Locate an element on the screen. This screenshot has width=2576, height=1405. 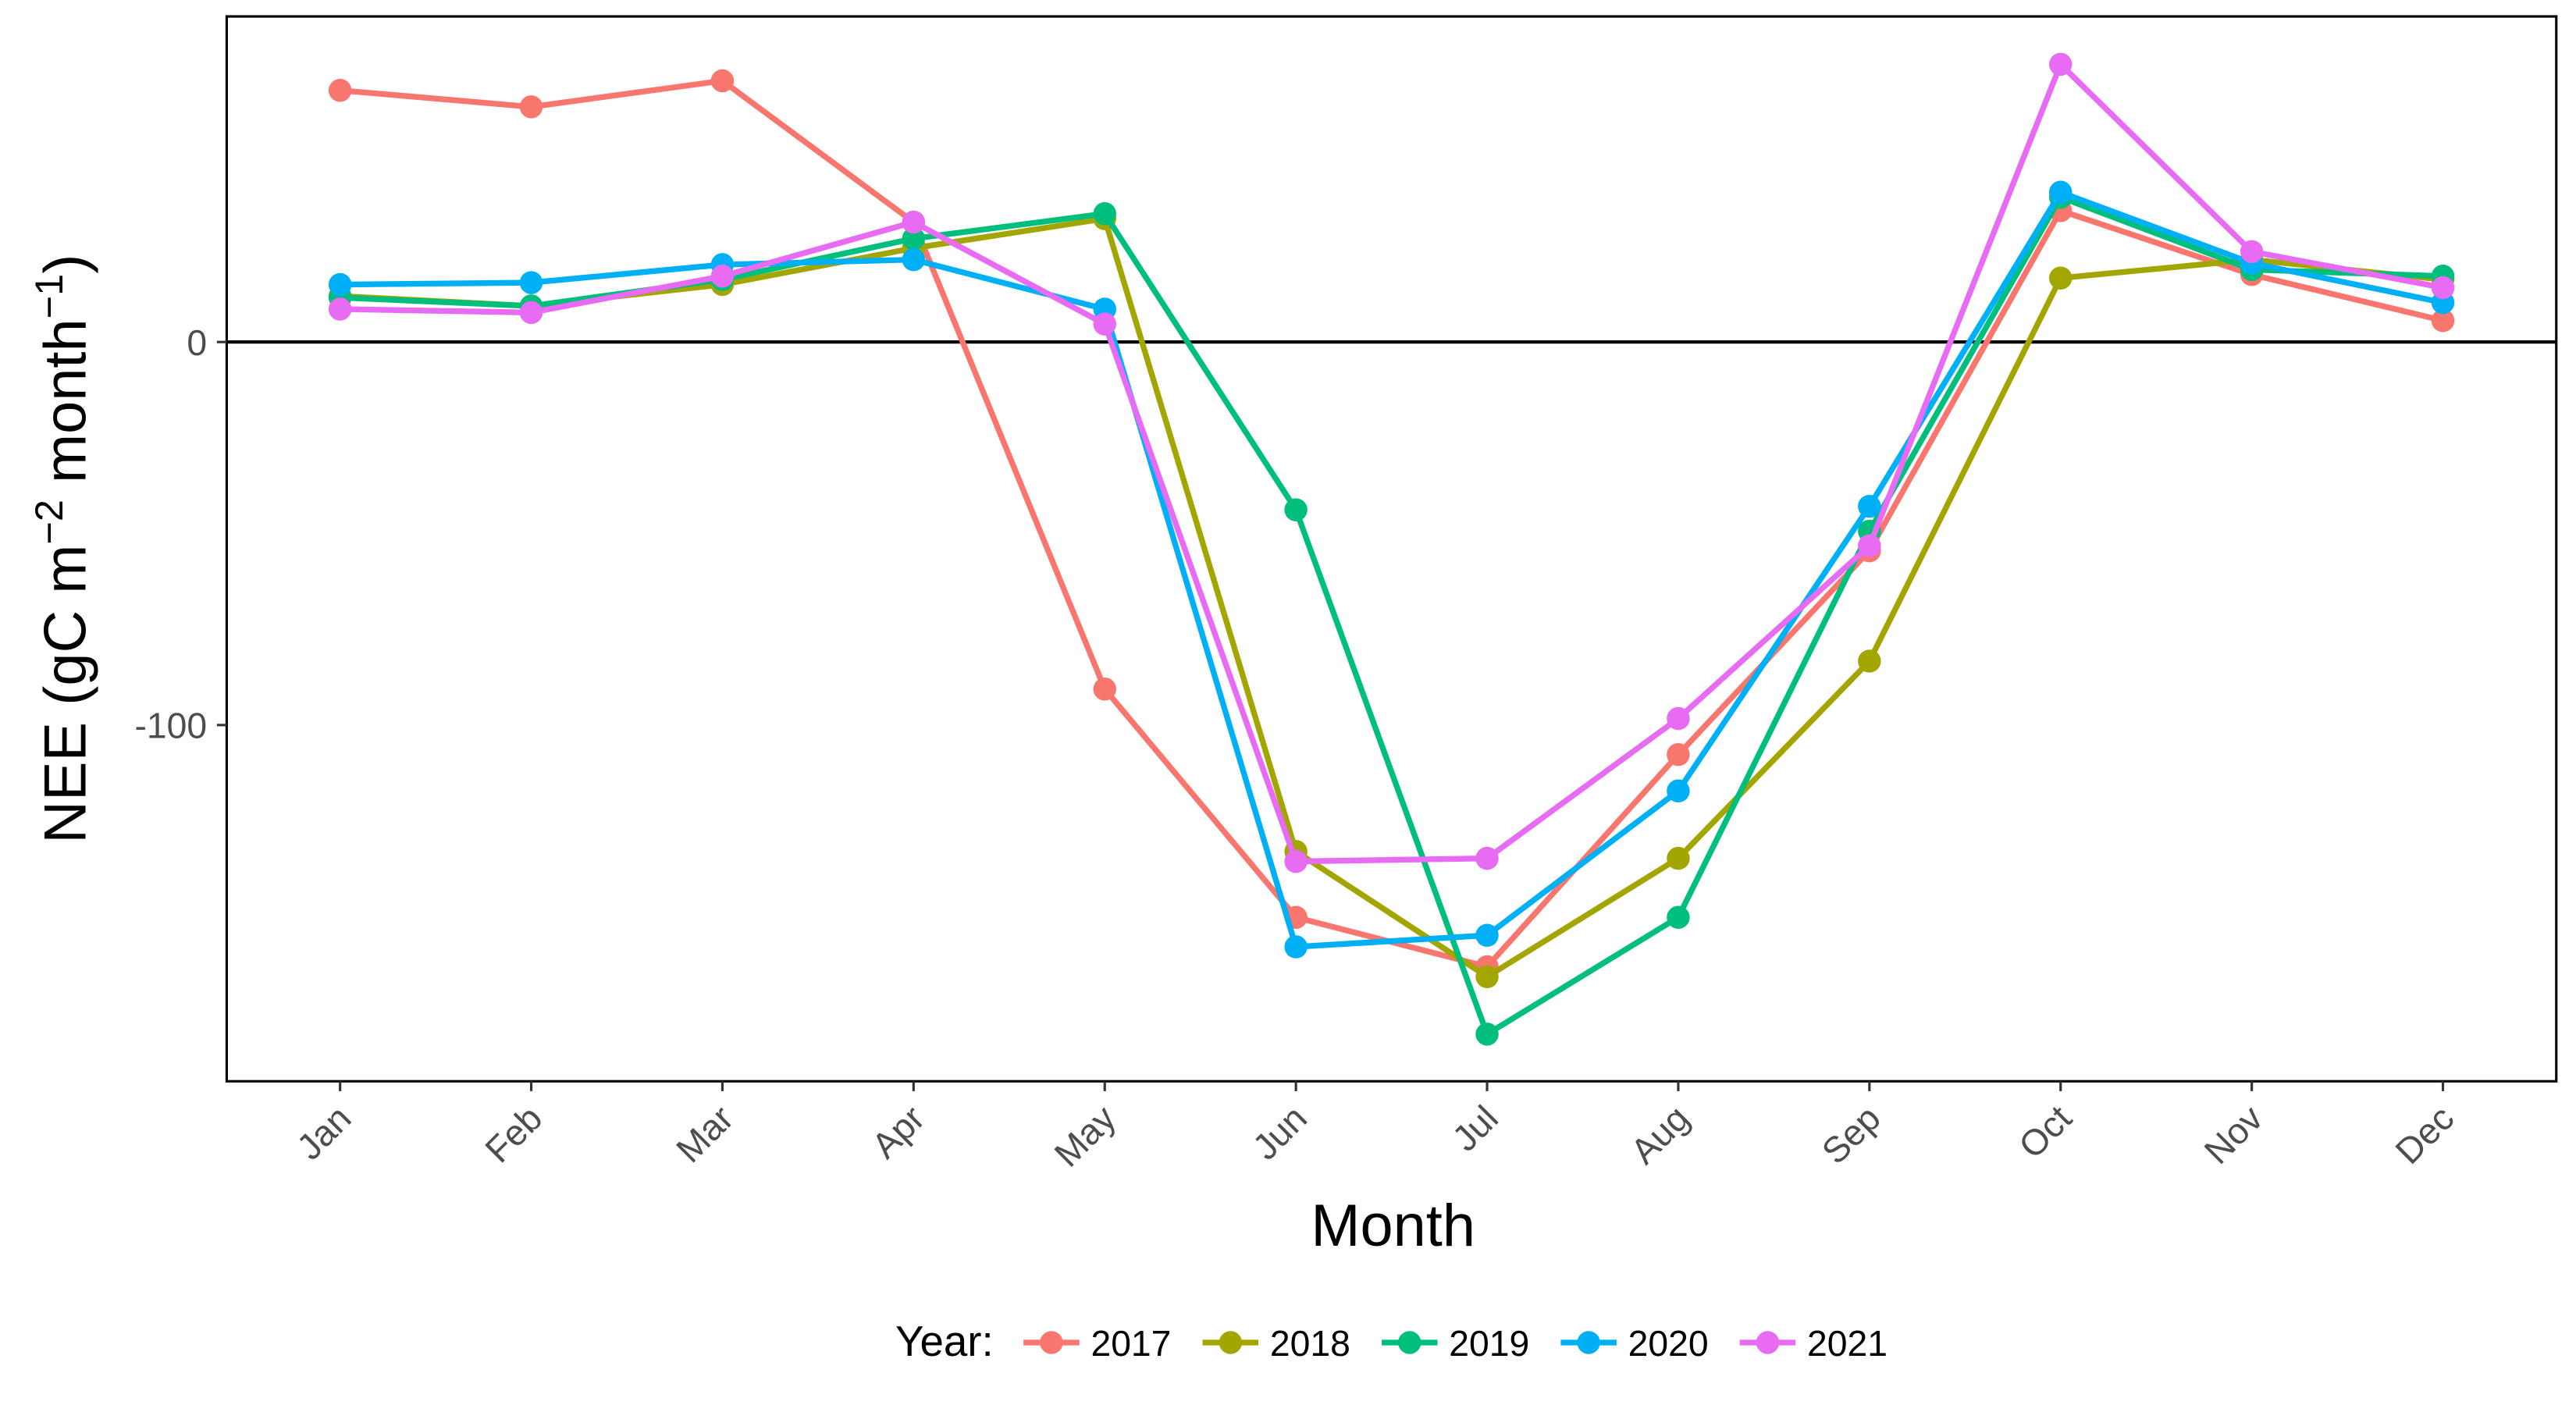
x-tick-label: Oct is located at coordinates (2045, 1132).